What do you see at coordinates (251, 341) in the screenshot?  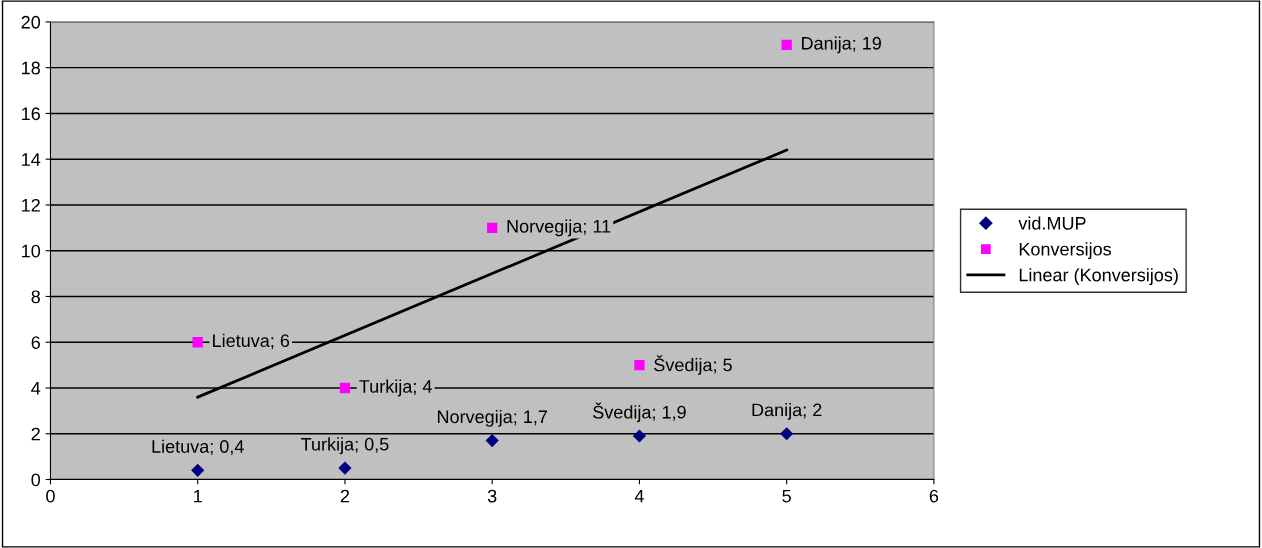 I see `data-label: Lietuva; 6` at bounding box center [251, 341].